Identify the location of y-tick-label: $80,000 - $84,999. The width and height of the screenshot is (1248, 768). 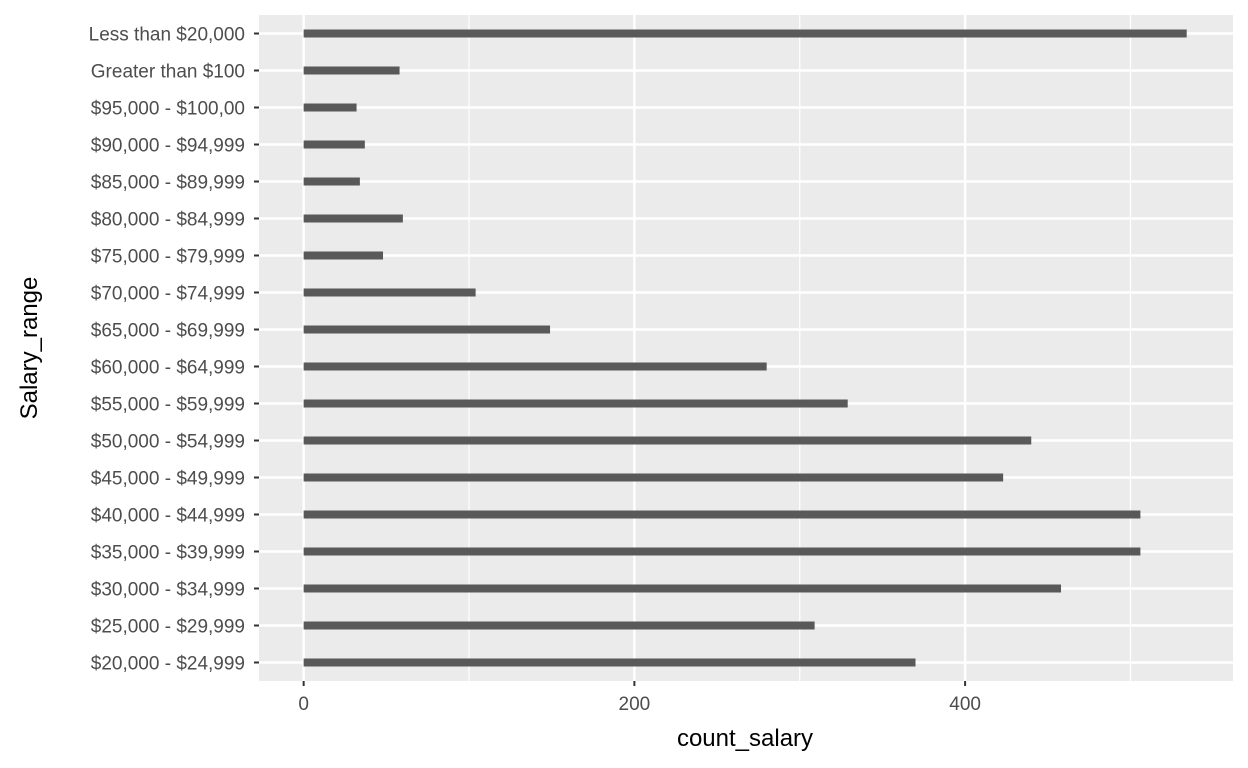
(168, 220).